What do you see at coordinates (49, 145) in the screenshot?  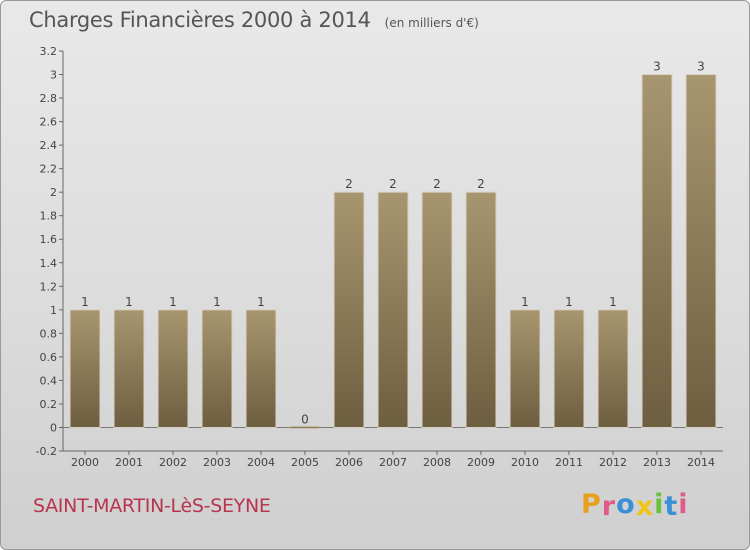 I see `y-tick-label: 2.4` at bounding box center [49, 145].